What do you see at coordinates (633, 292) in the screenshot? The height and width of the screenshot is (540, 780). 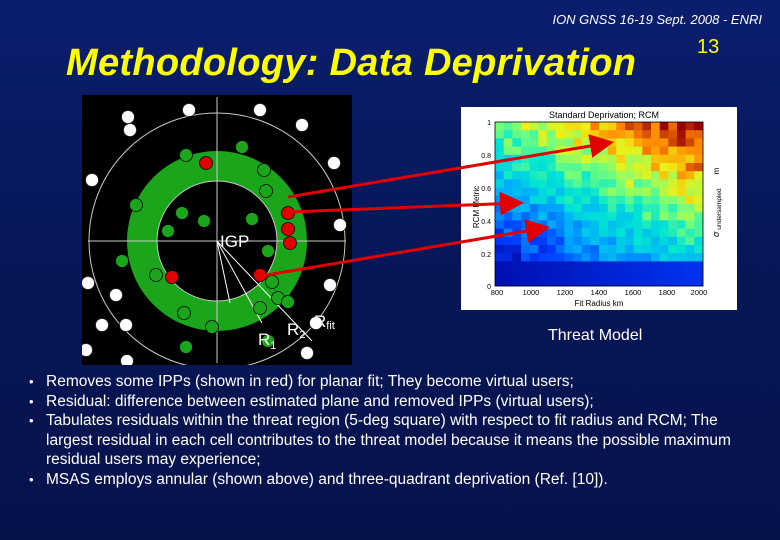 I see `x-tick-1600: 1600` at bounding box center [633, 292].